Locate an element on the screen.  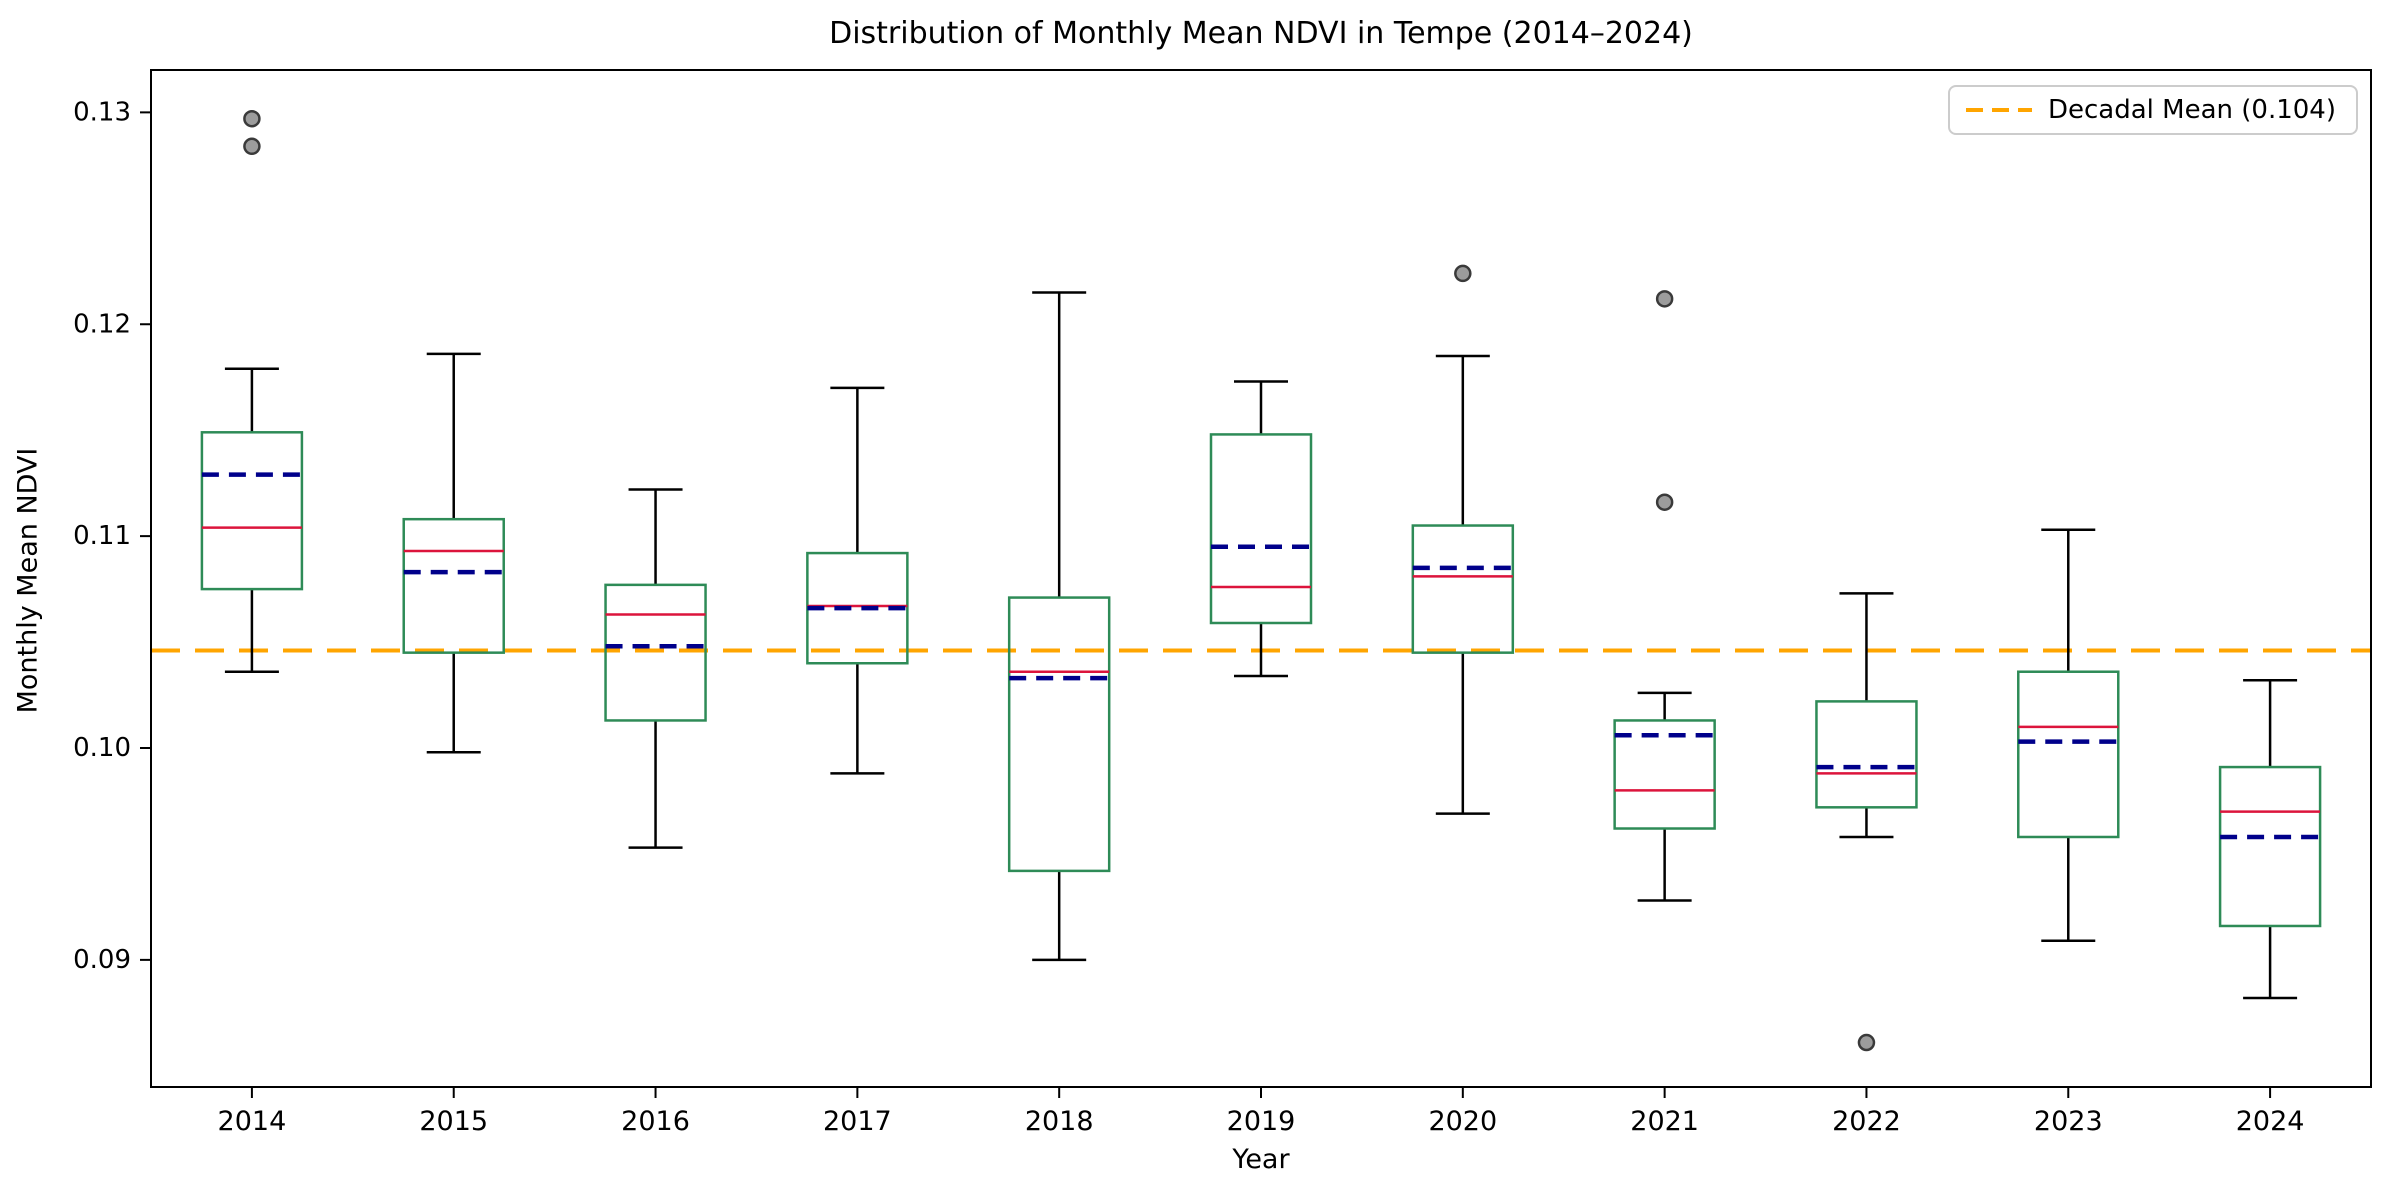
x-tick-label-2015: 2015 is located at coordinates (453, 1121).